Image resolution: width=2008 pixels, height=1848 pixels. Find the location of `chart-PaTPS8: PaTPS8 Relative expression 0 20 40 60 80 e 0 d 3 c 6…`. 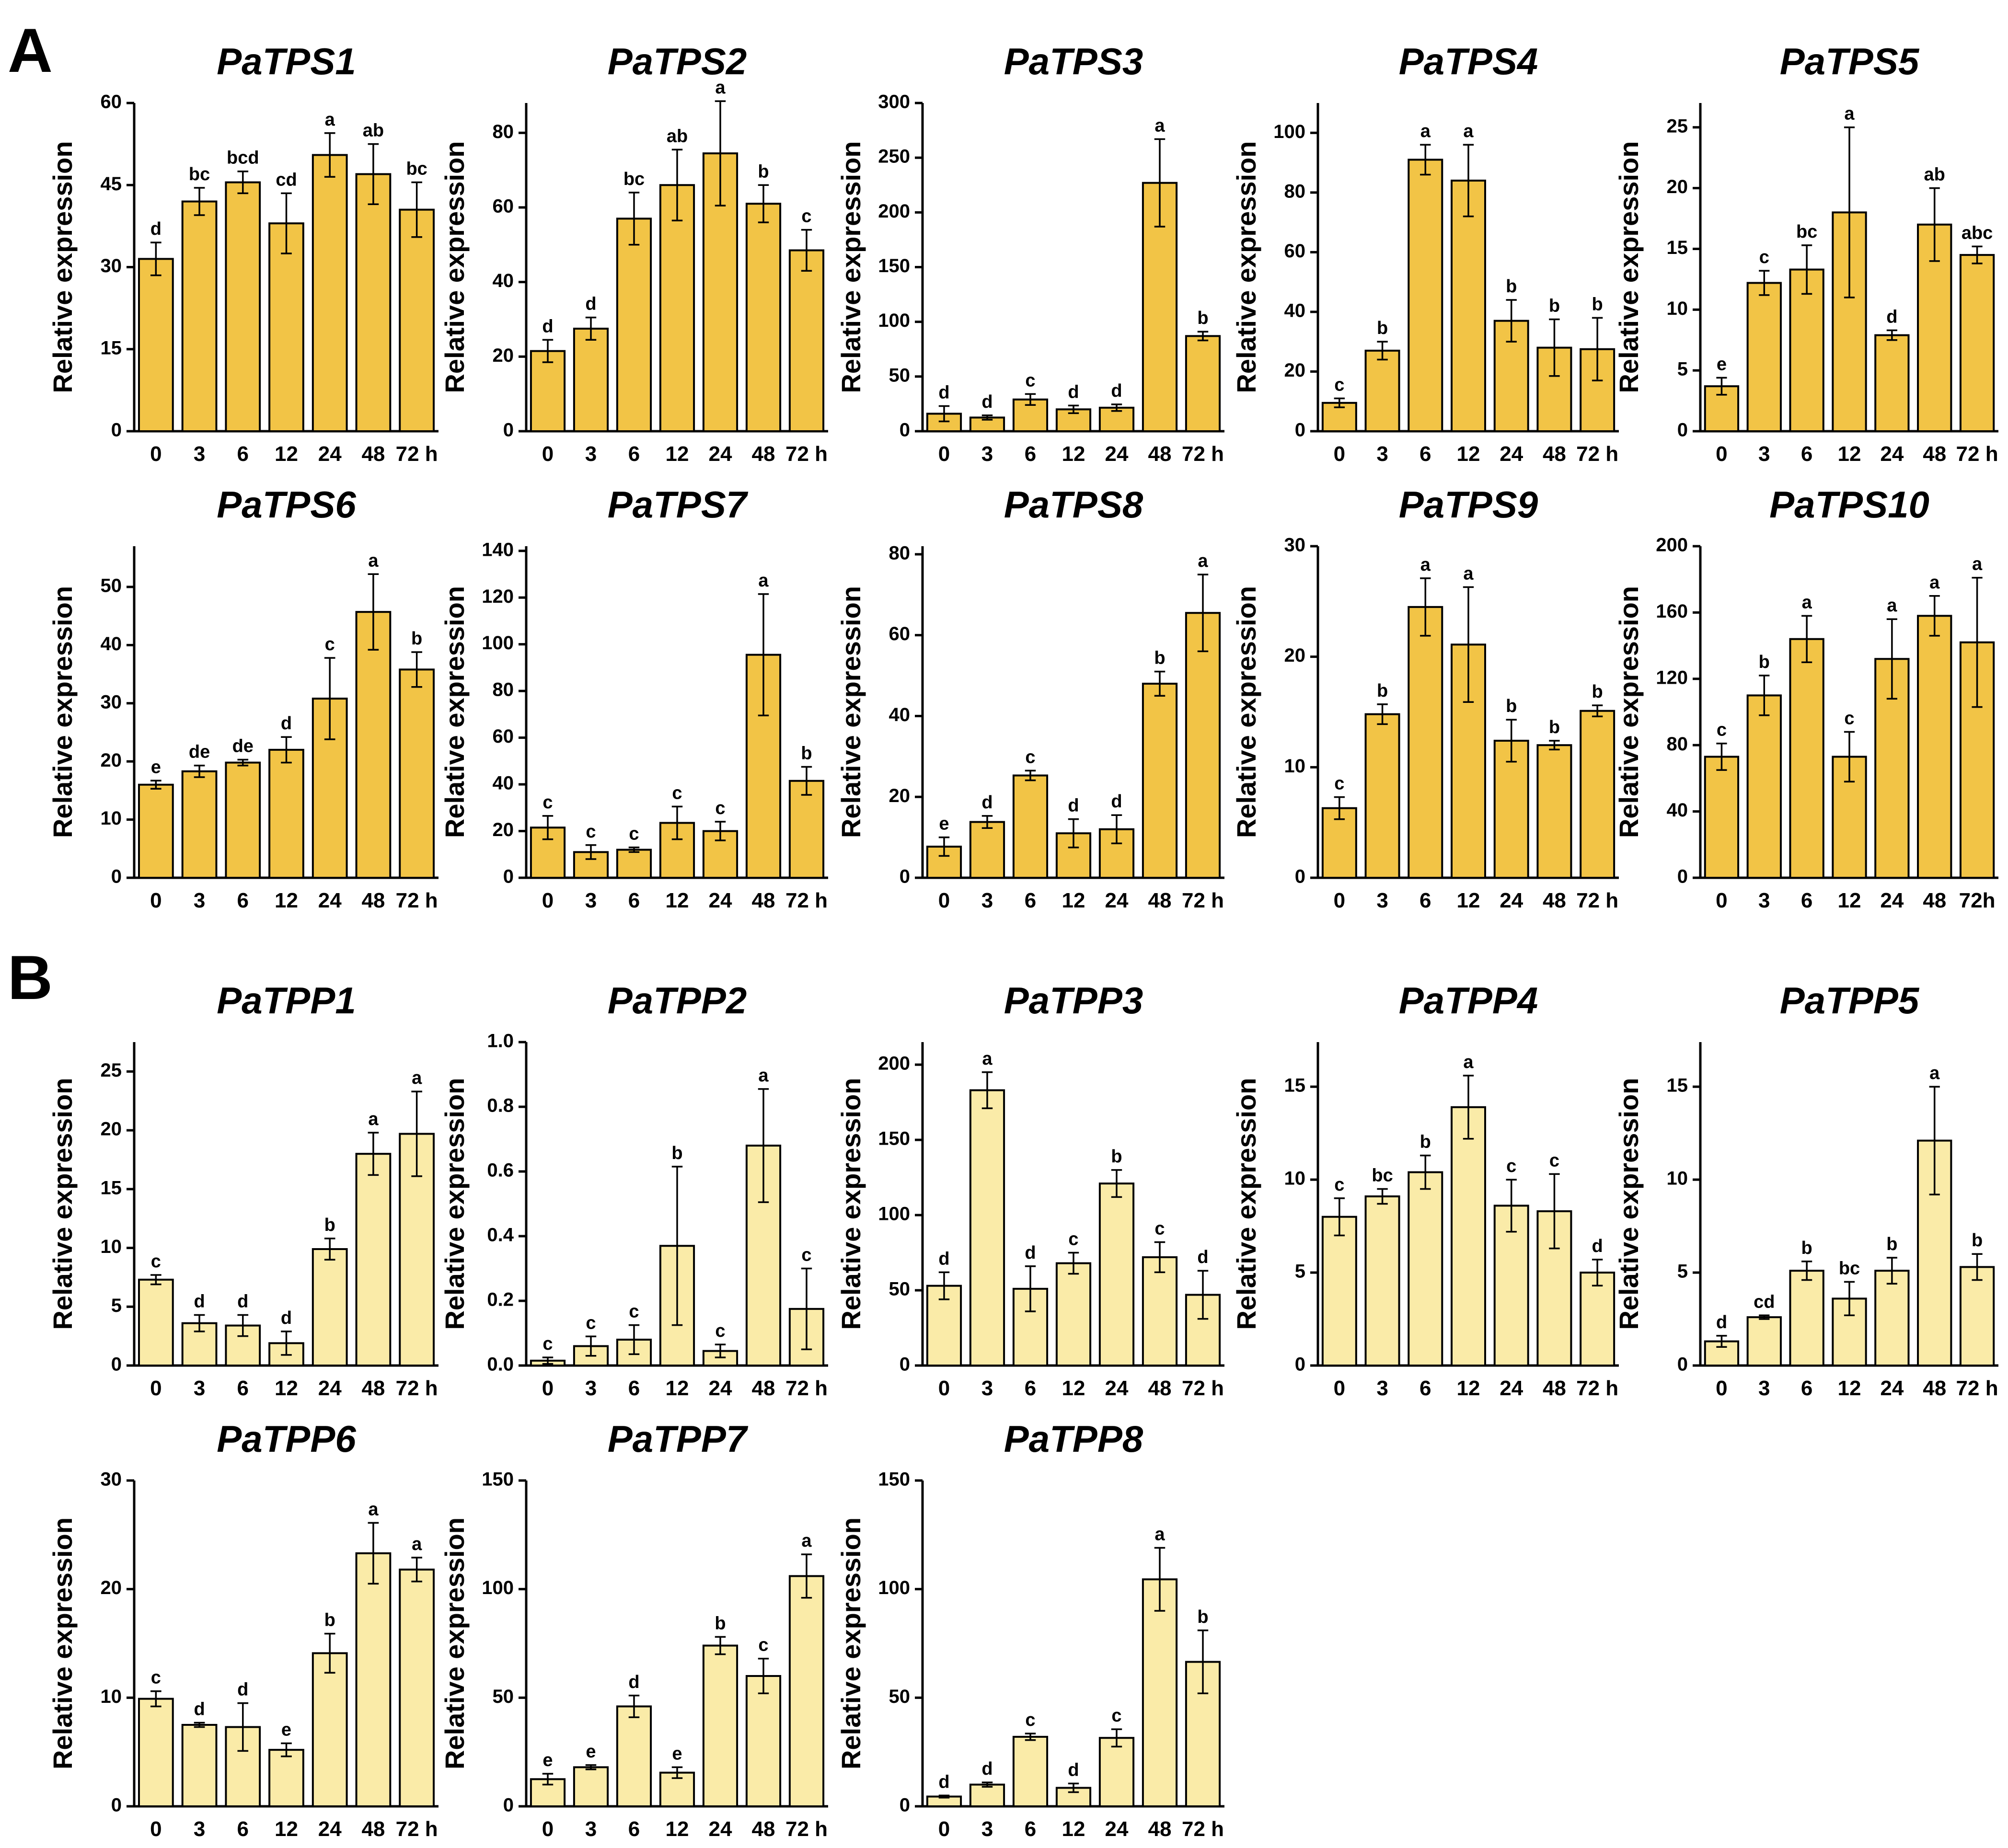

chart-PaTPS8: PaTPS8 Relative expression 0 20 40 60 80 e 0 d 3 c 6… is located at coordinates (1030, 697).